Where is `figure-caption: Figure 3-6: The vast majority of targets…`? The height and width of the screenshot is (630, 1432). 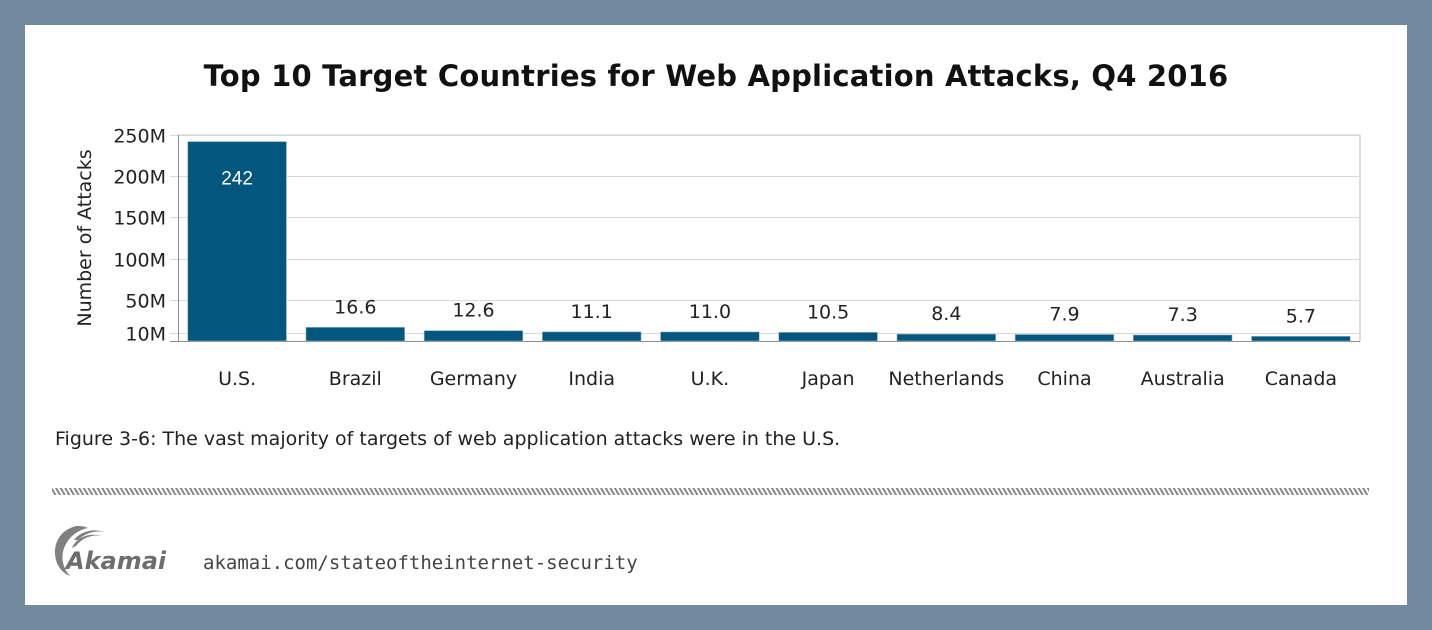 figure-caption: Figure 3-6: The vast majority of targets… is located at coordinates (448, 439).